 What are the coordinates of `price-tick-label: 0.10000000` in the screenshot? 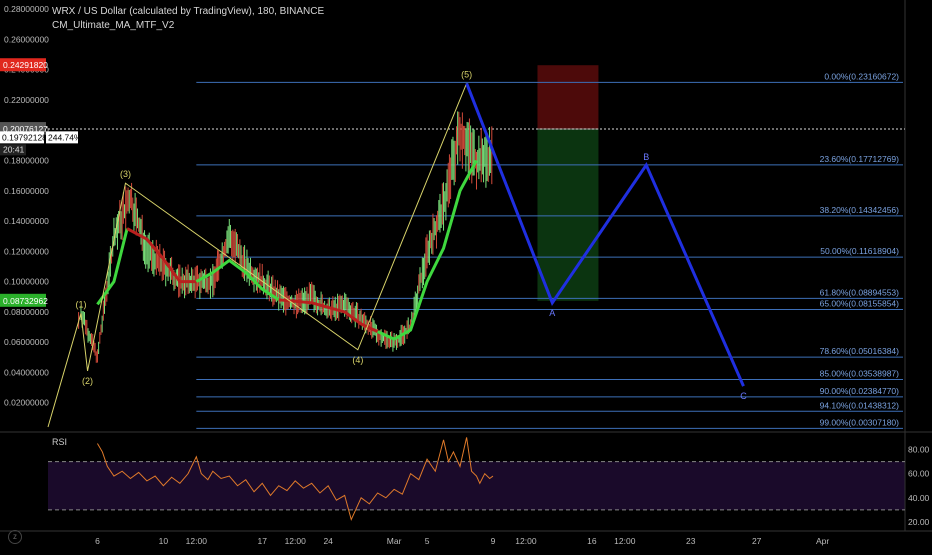 It's located at (26, 282).